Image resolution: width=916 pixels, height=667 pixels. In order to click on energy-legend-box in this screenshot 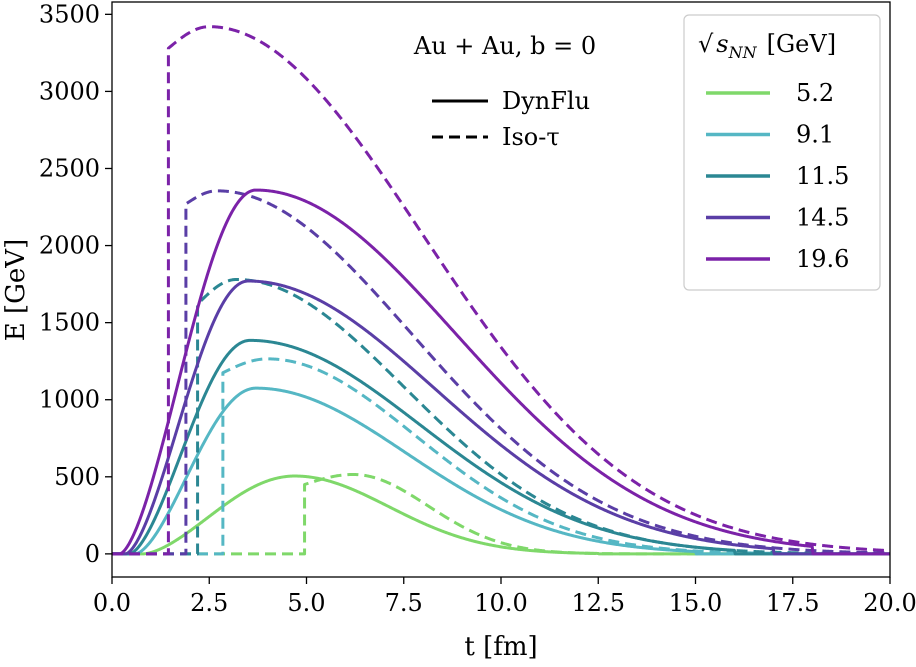, I will do `click(782, 152)`.